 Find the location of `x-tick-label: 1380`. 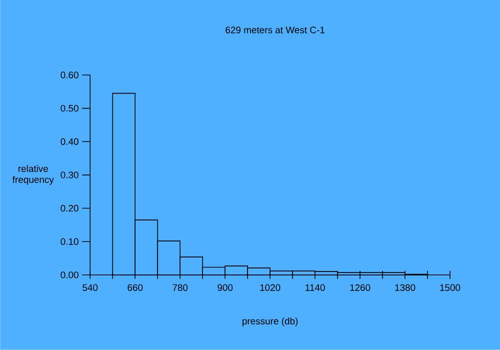

x-tick-label: 1380 is located at coordinates (405, 288).